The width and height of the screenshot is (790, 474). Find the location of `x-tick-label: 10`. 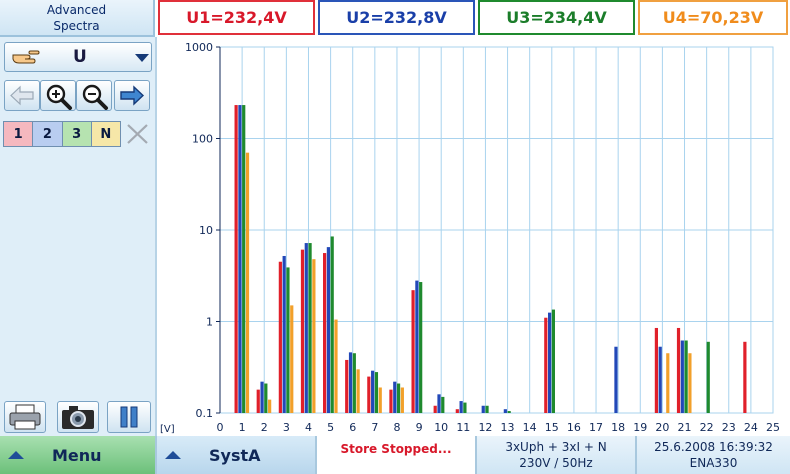

x-tick-label: 10 is located at coordinates (441, 427).